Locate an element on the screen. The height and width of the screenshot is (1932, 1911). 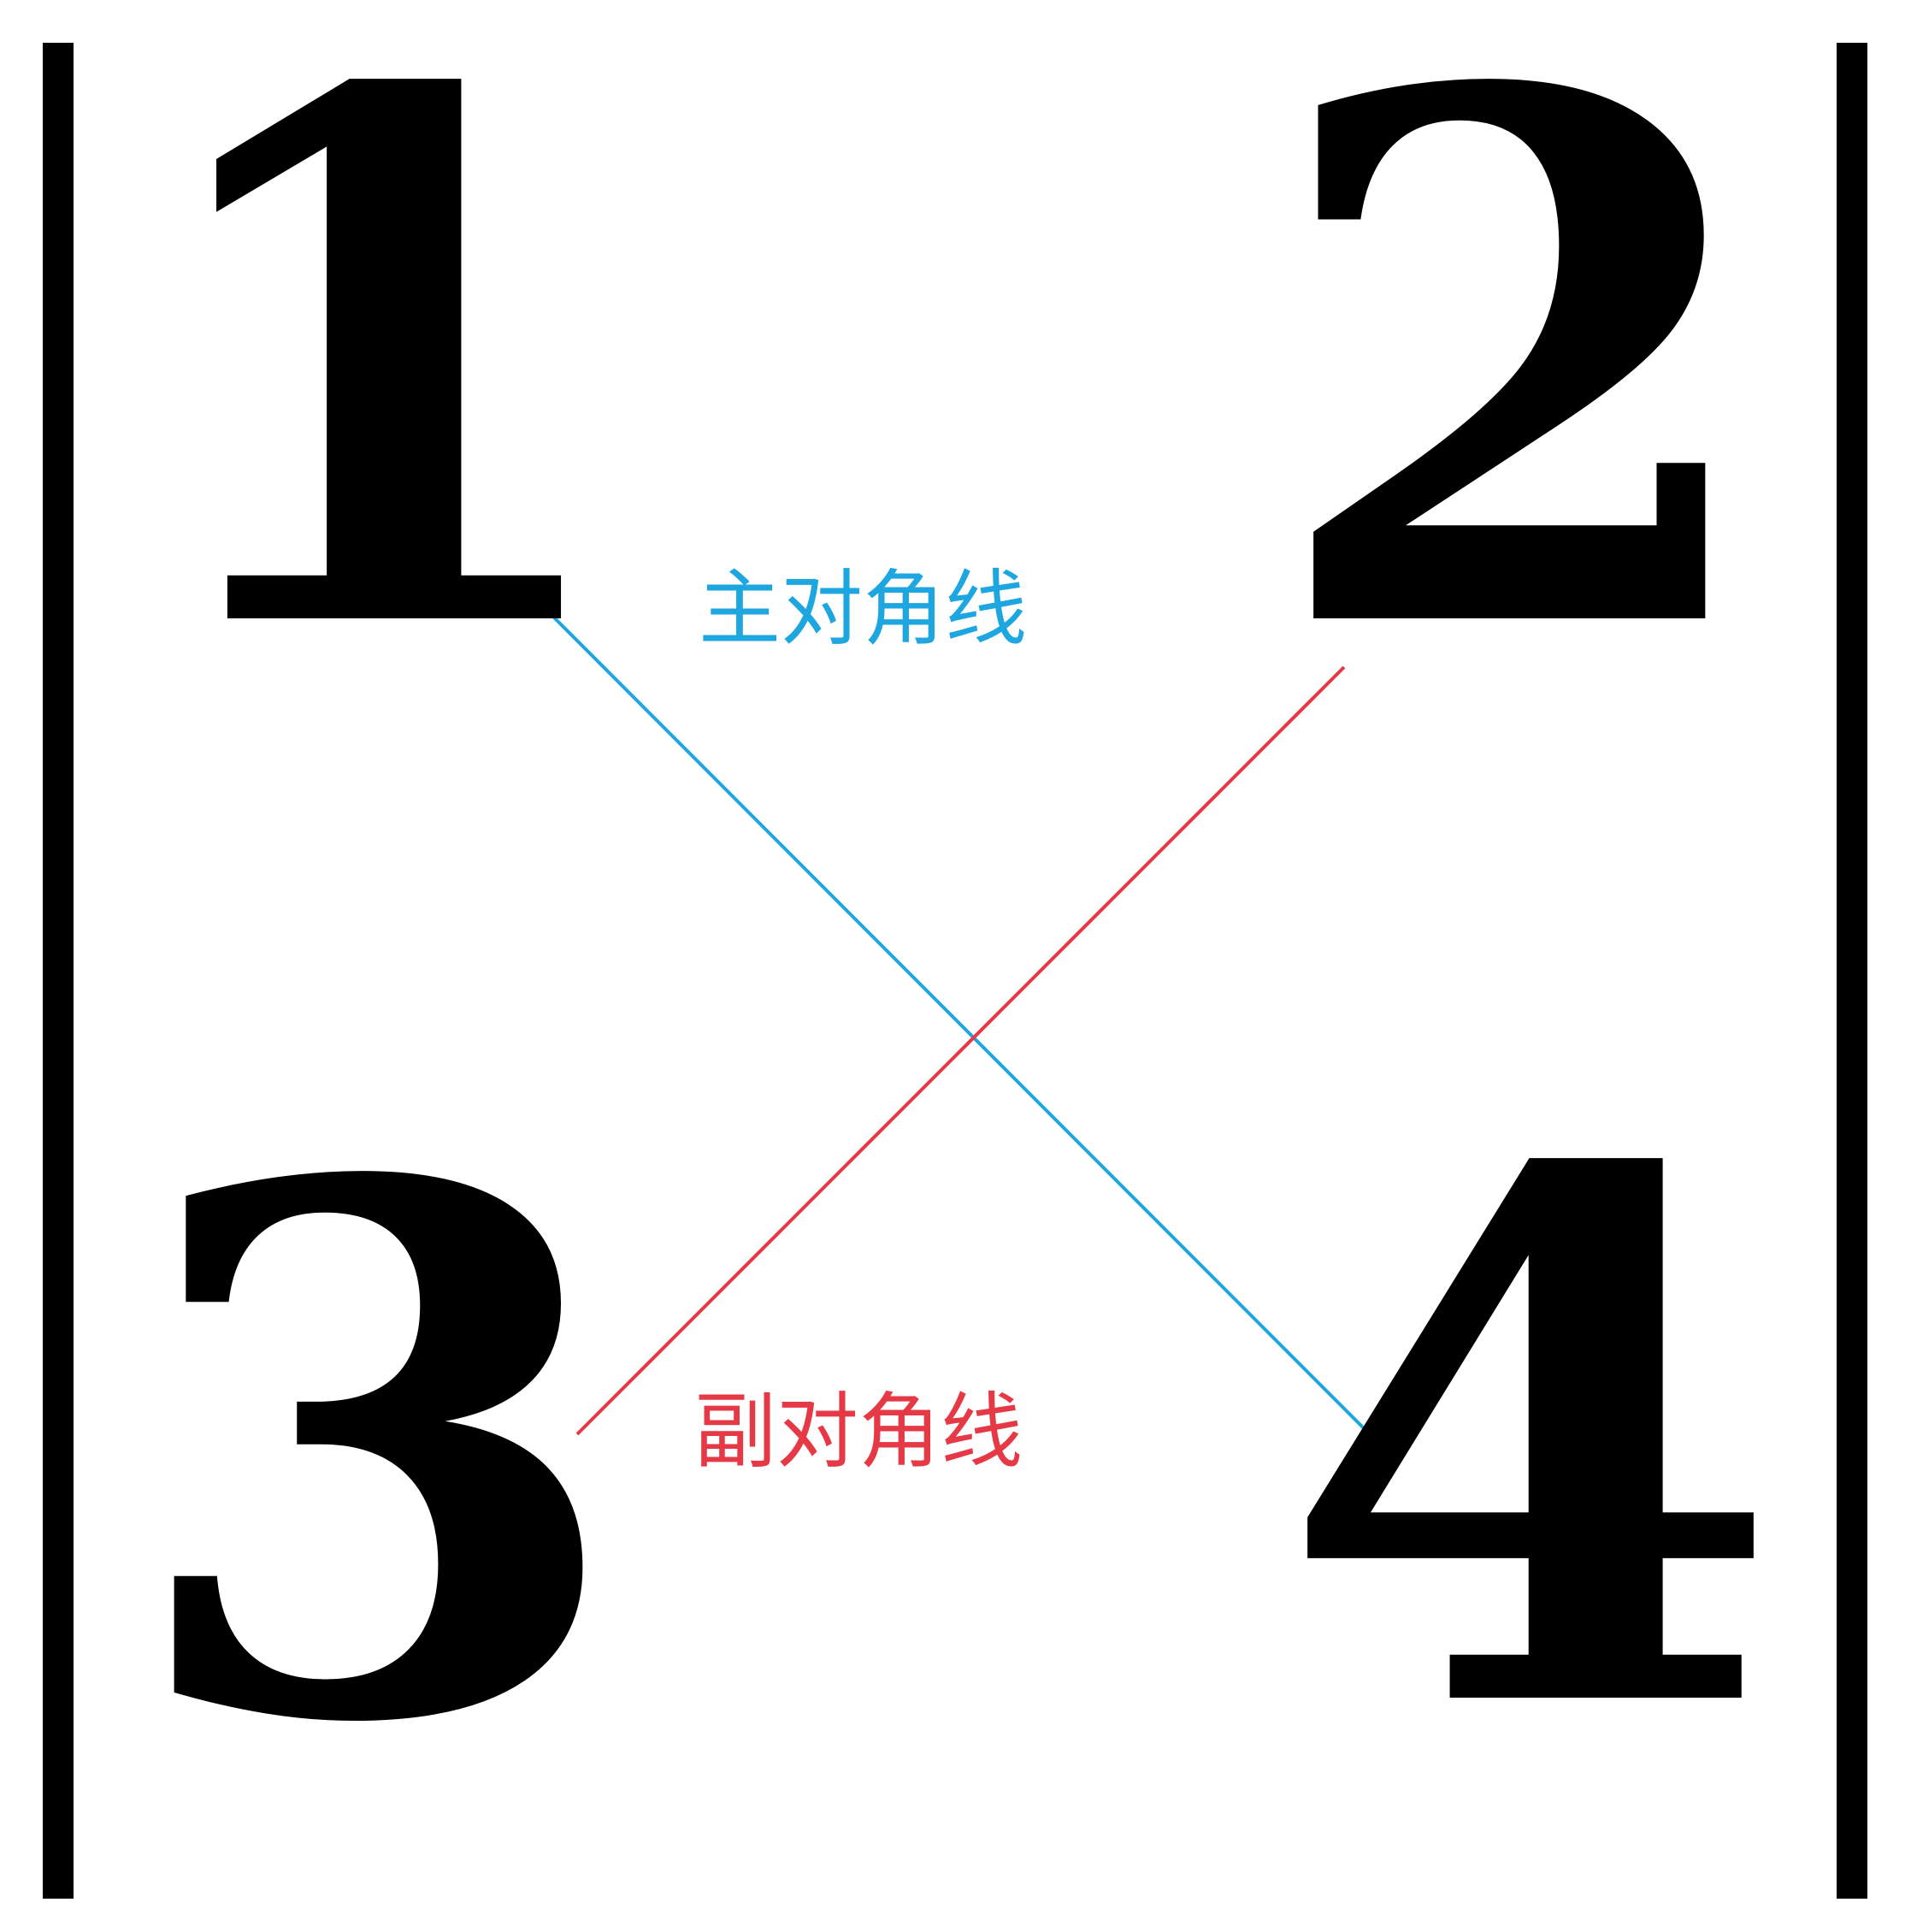
matrix-entry-1: 1 is located at coordinates (380, 395).